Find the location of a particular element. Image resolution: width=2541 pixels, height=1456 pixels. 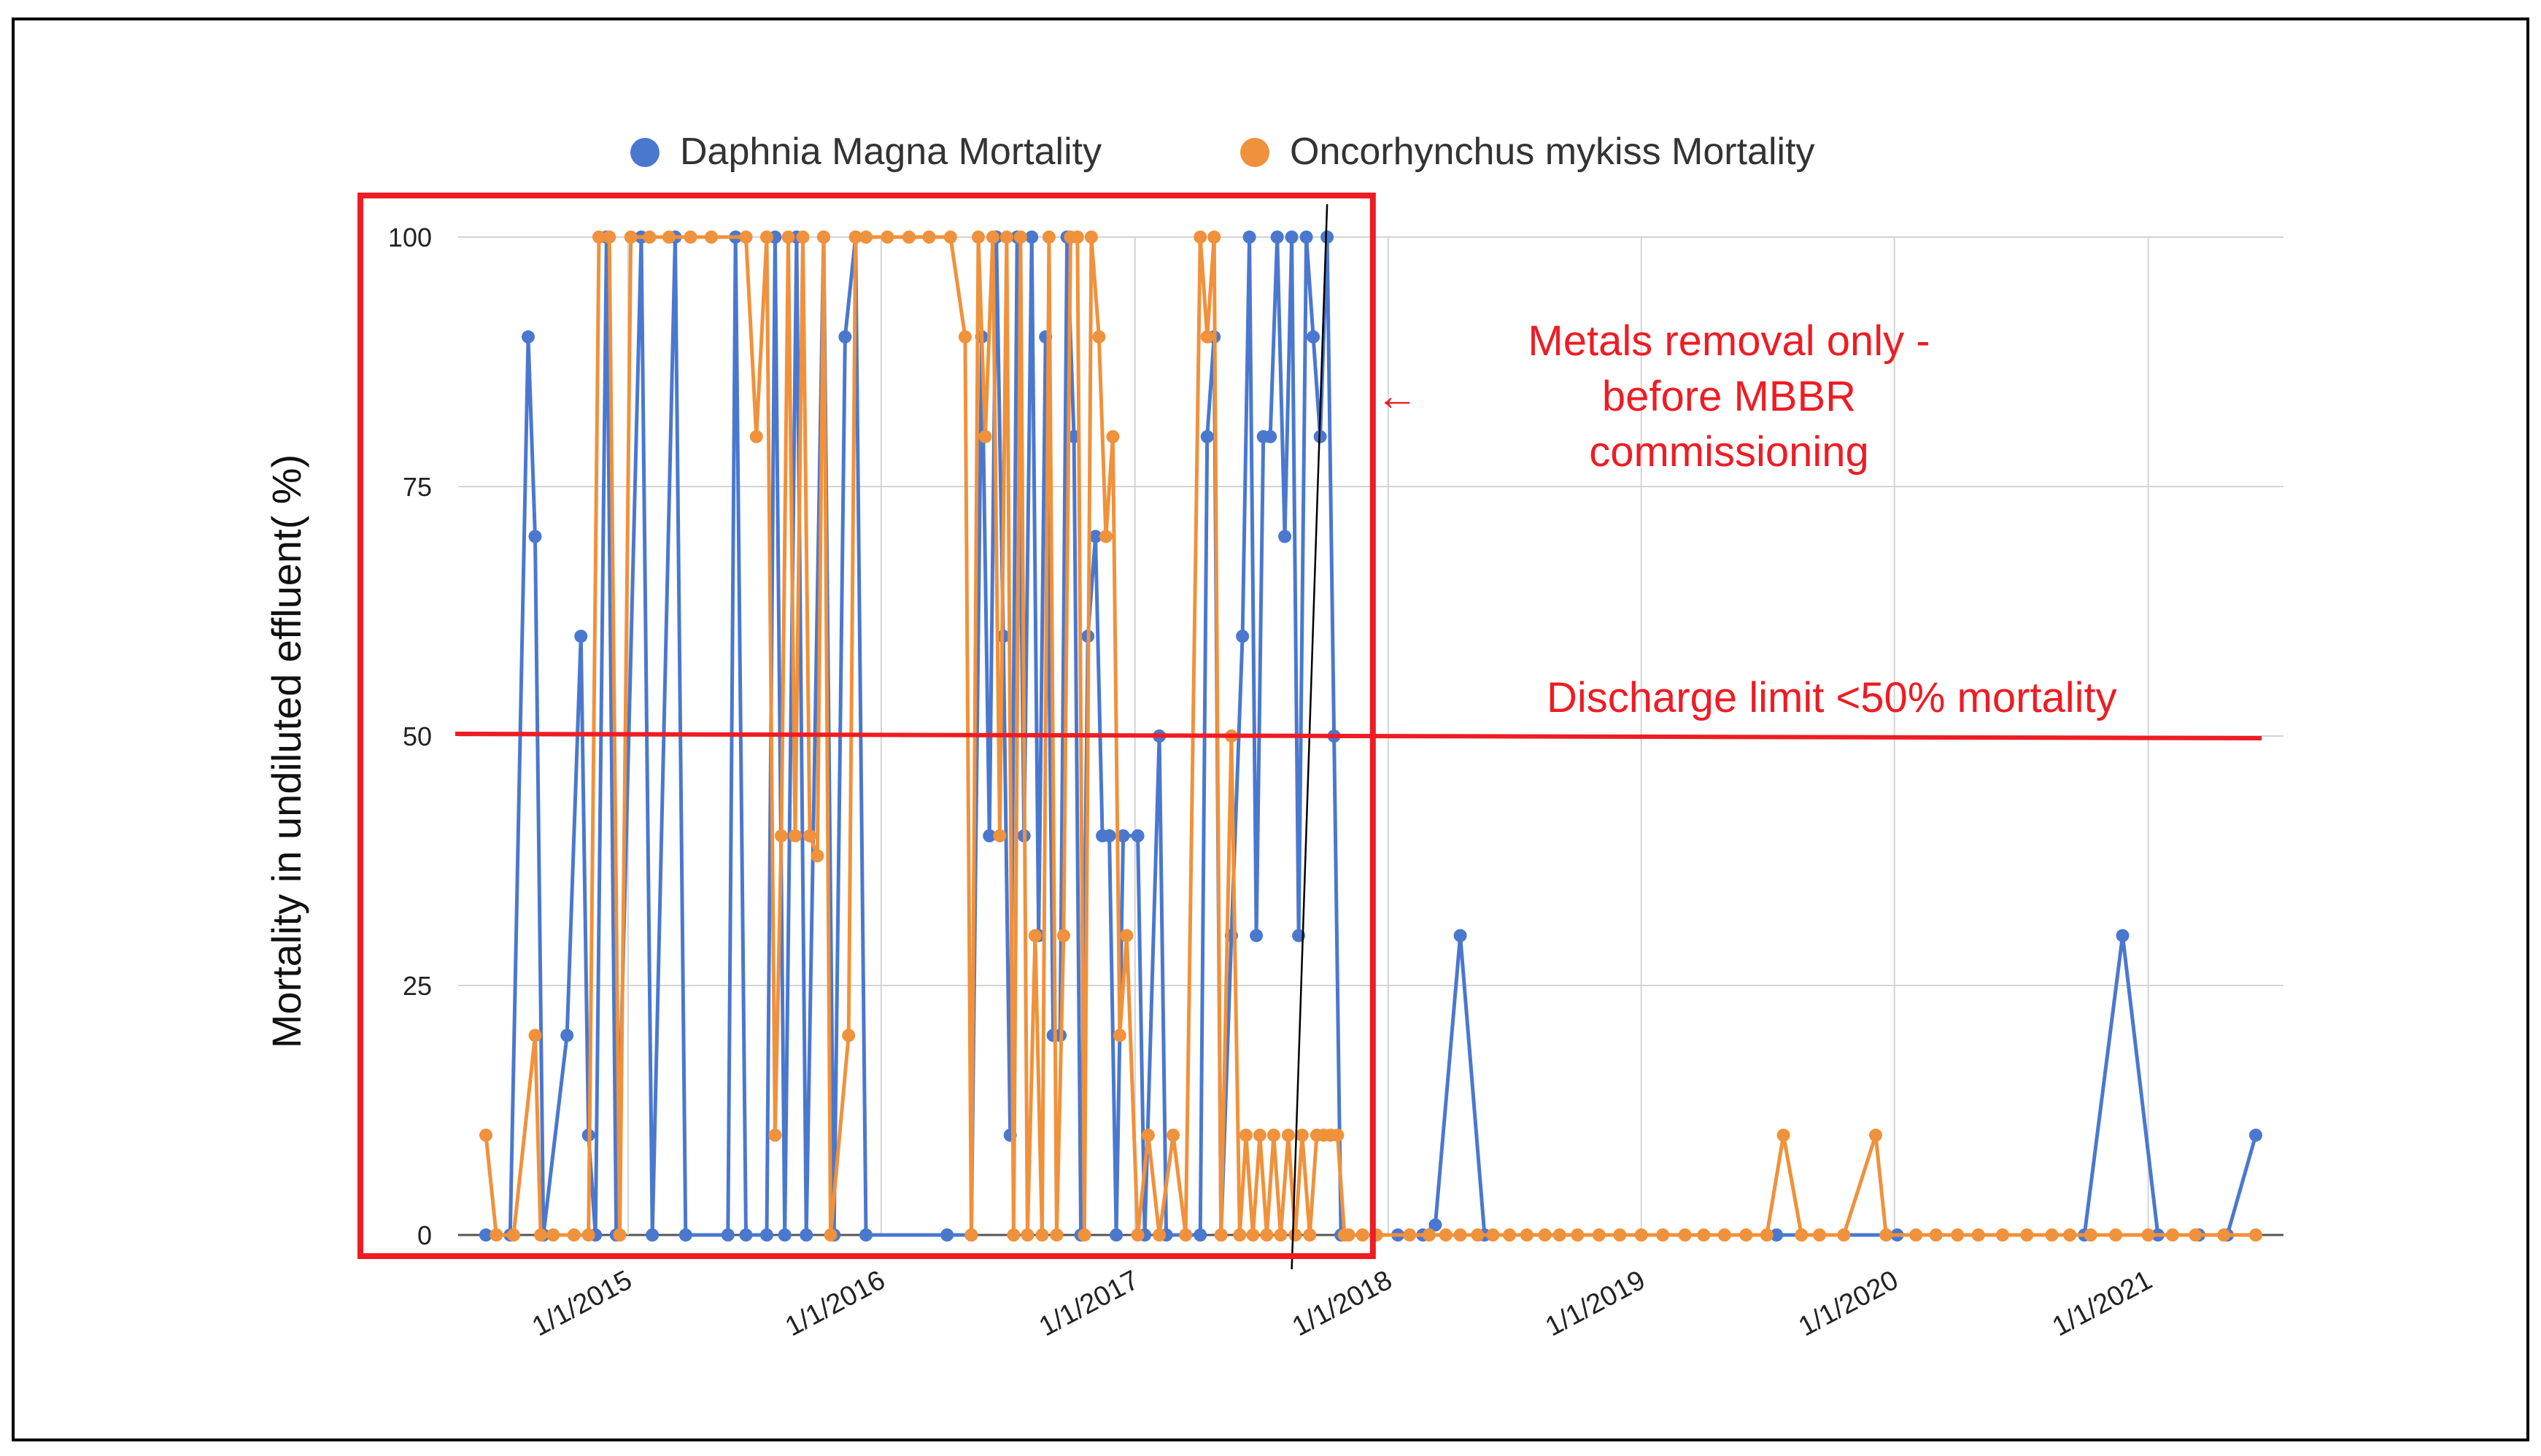

y-axis-ticks: 0 25 50 75 100 is located at coordinates (410, 736).